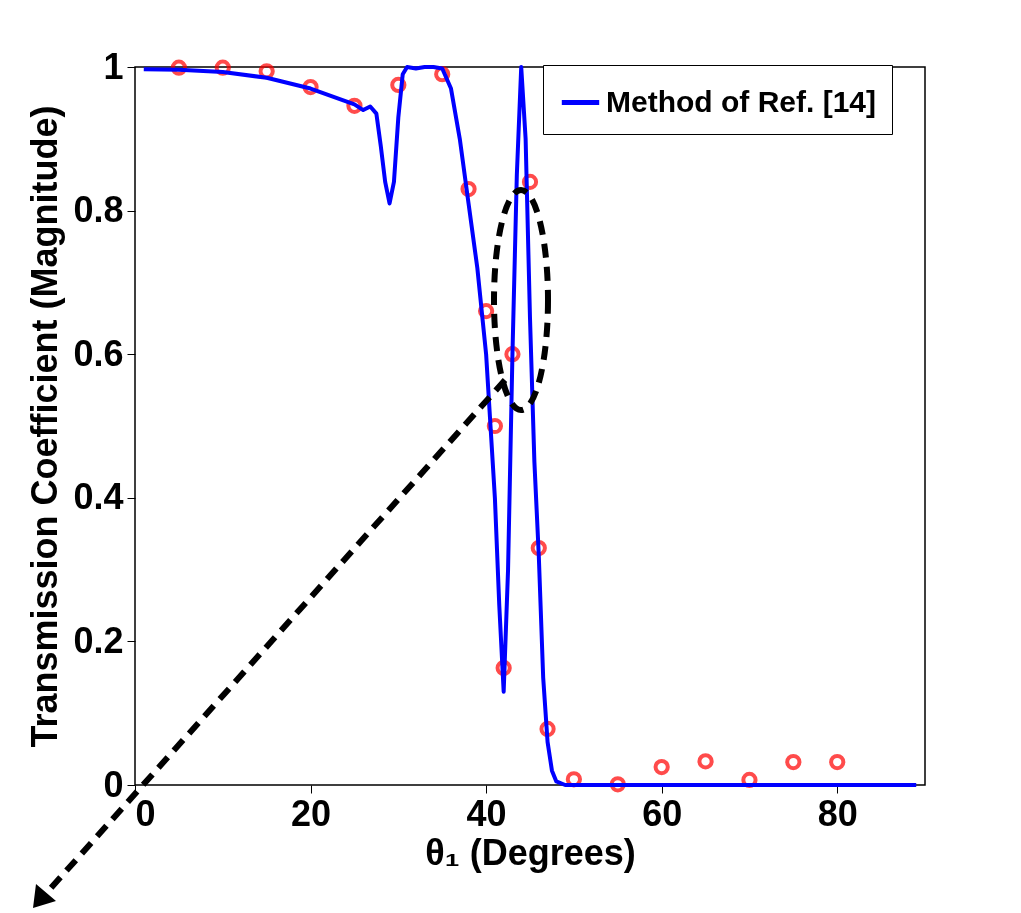  Describe the element at coordinates (662, 813) in the screenshot. I see `x-tick-label: 60` at that location.